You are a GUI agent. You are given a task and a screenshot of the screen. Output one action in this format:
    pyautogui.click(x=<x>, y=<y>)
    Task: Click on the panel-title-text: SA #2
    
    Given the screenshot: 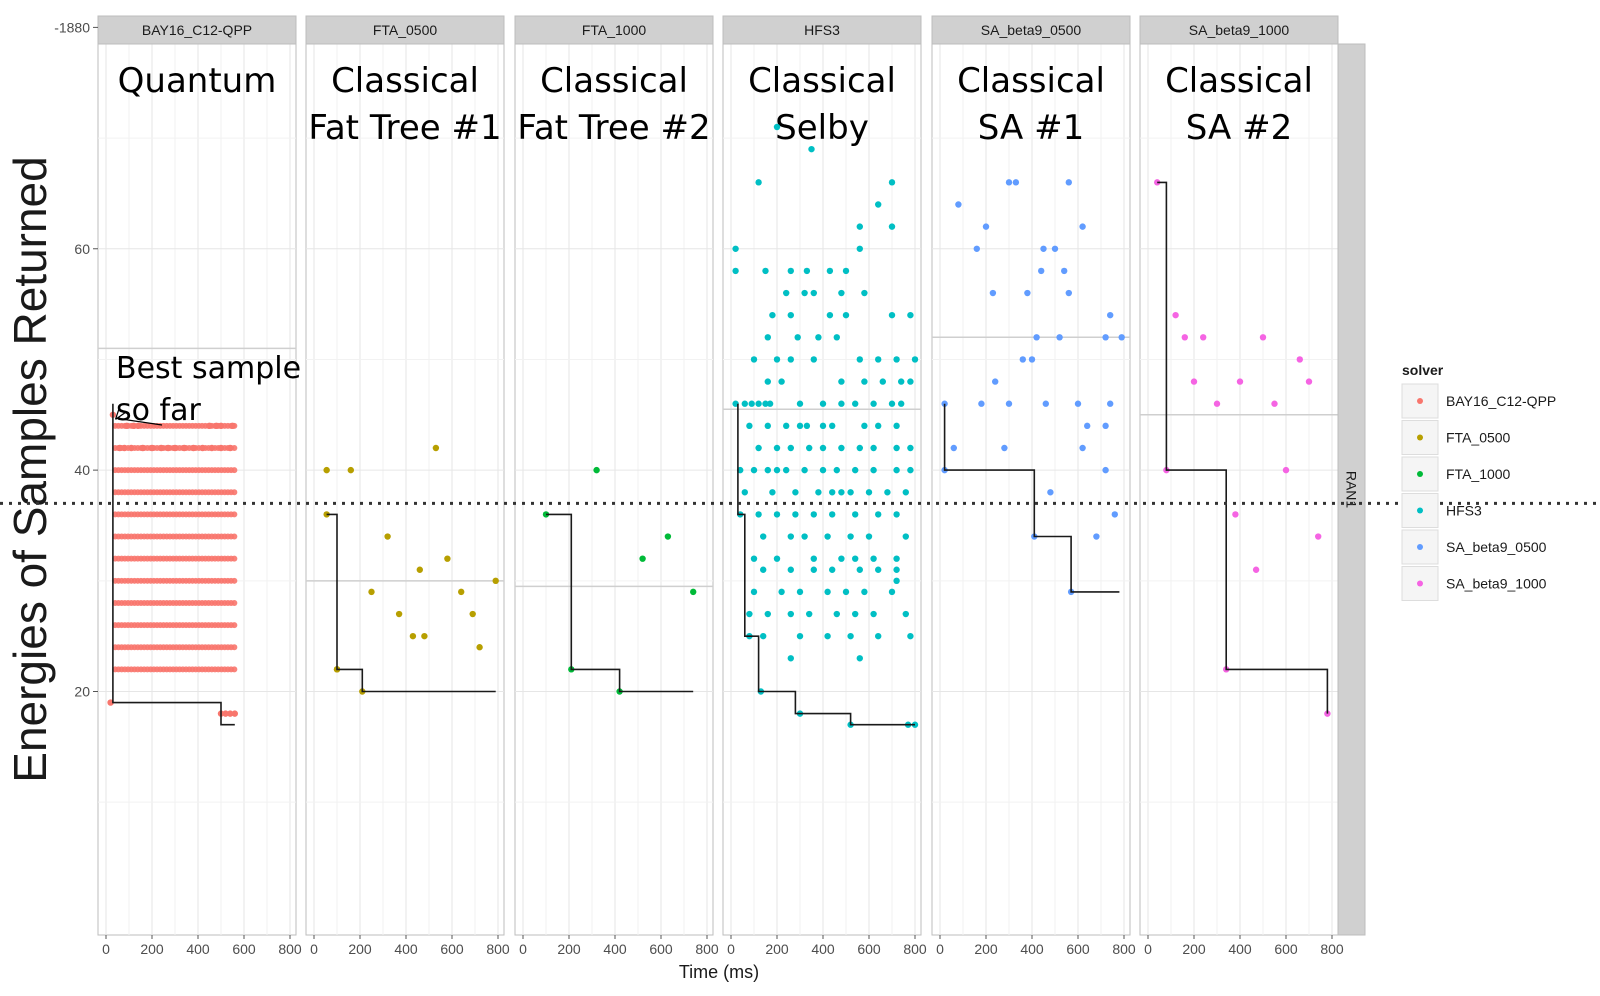 What is the action you would take?
    pyautogui.click(x=1239, y=128)
    